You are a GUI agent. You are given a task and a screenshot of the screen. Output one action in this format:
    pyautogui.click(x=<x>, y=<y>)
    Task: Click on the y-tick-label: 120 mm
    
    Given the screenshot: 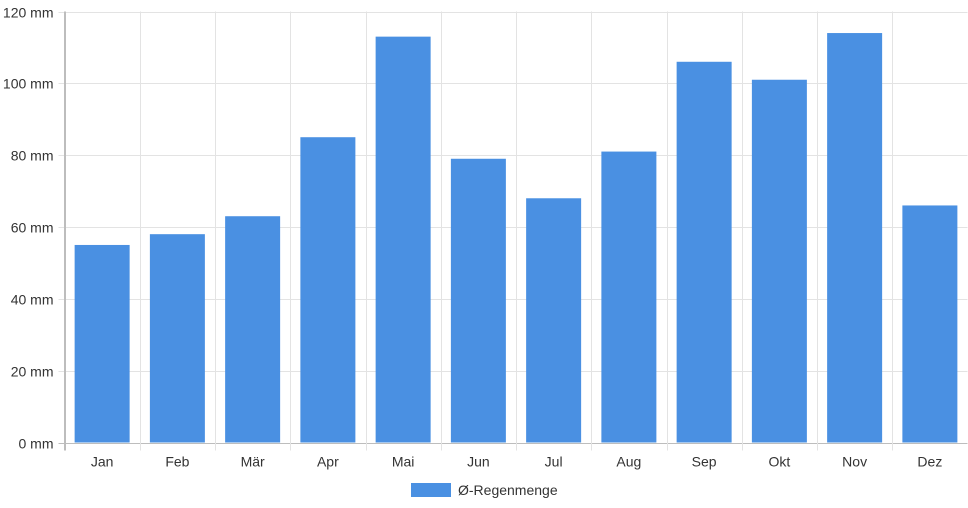 What is the action you would take?
    pyautogui.click(x=28, y=13)
    